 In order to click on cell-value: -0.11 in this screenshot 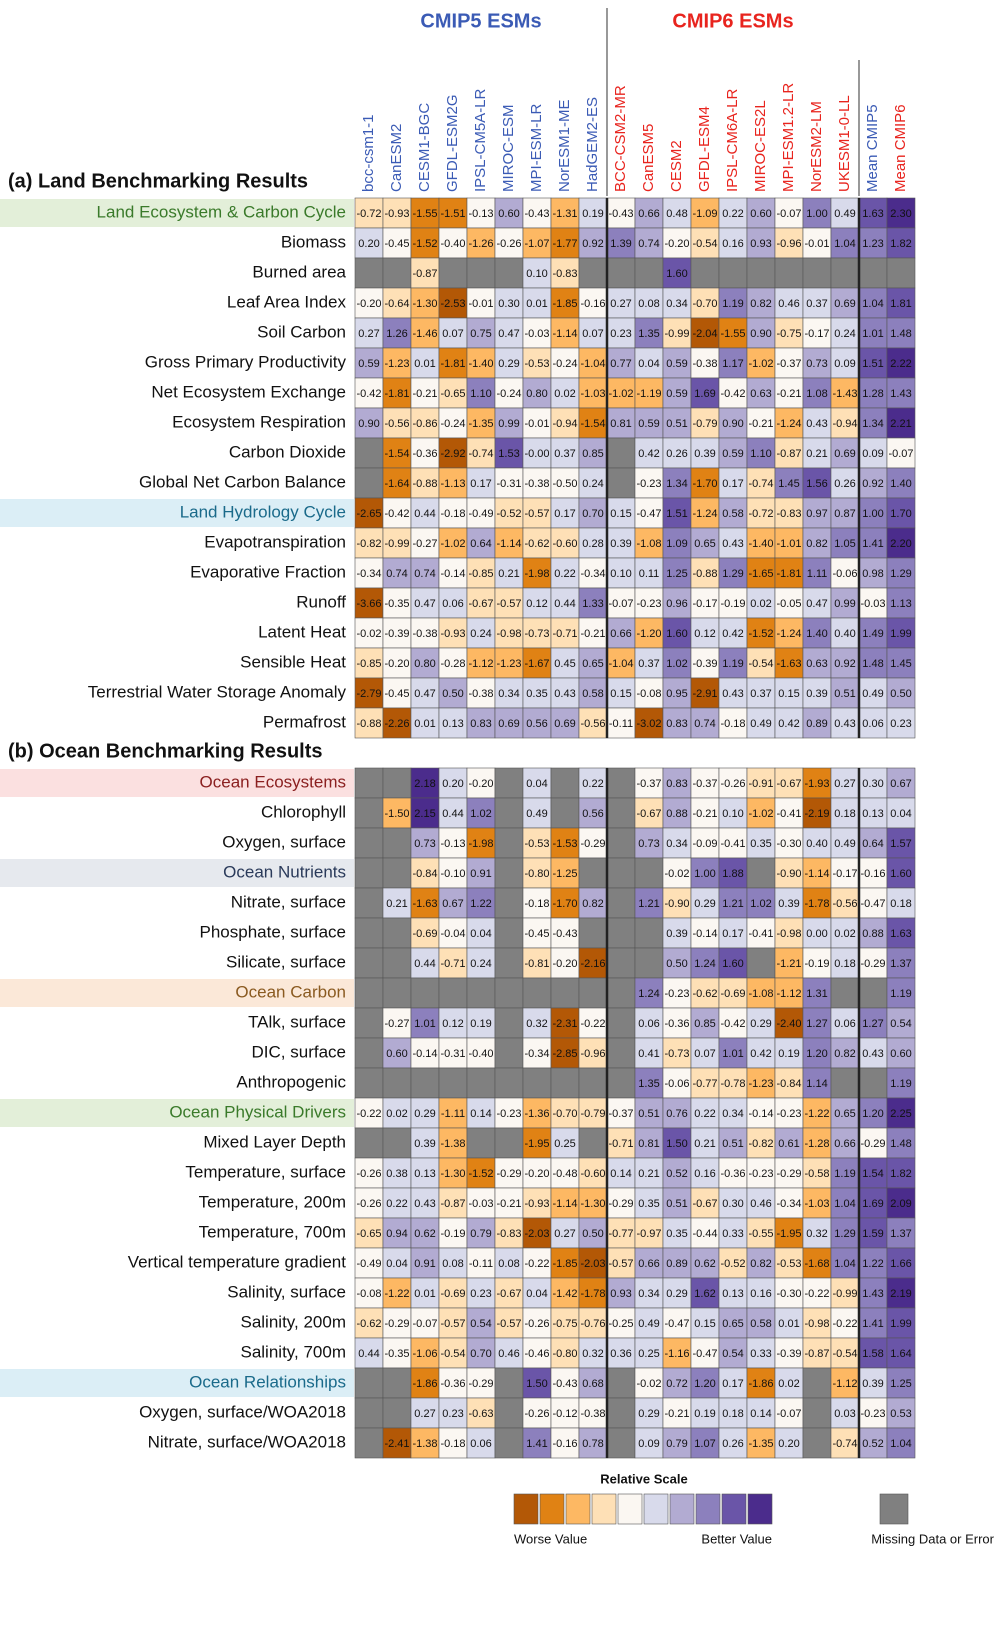, I will do `click(481, 1264)`.